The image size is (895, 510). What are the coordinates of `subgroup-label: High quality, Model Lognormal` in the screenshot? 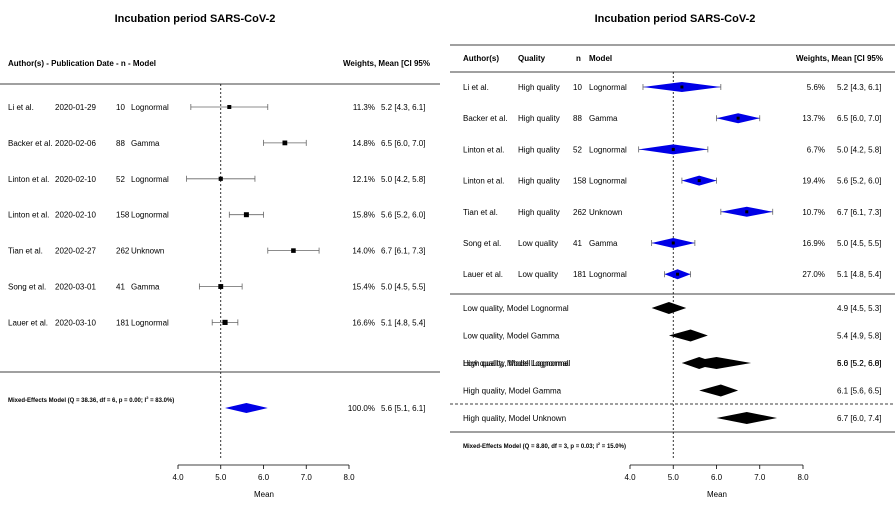 It's located at (517, 363).